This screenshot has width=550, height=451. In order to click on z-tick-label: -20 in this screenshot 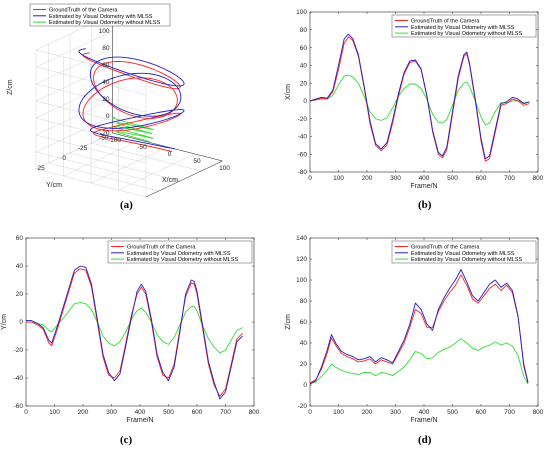, I will do `click(105, 133)`.